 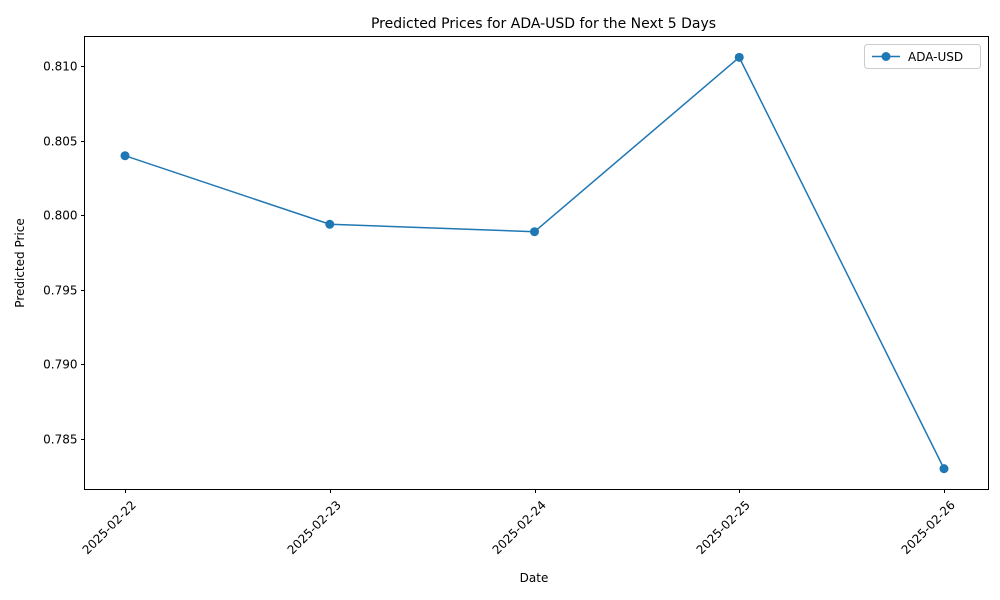 I want to click on y-tick-label: 0.785, so click(x=60, y=440).